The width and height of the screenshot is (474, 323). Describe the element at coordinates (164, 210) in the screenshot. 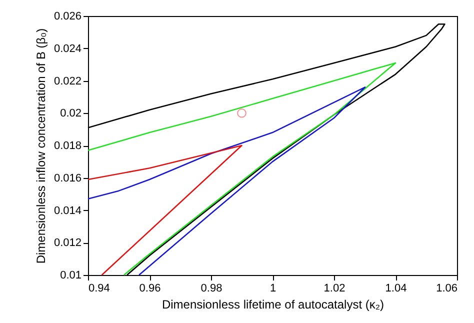

I see `line-series` at that location.